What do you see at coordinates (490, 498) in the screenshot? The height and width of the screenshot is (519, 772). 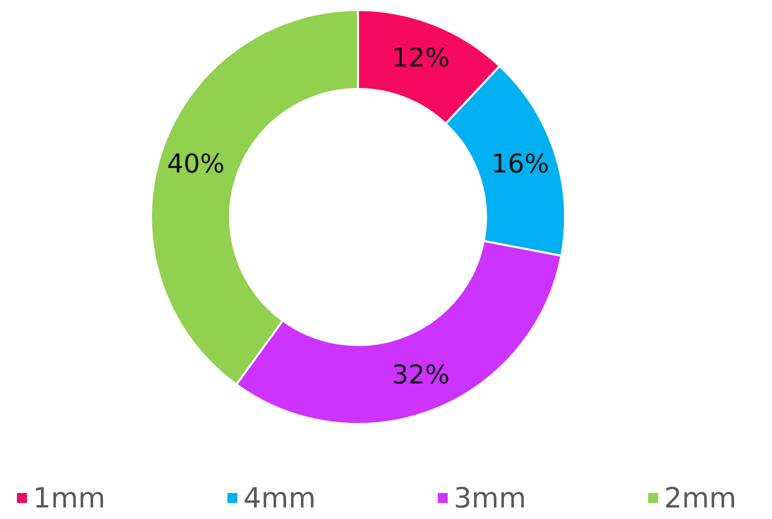 I see `legend-label: 3mm` at bounding box center [490, 498].